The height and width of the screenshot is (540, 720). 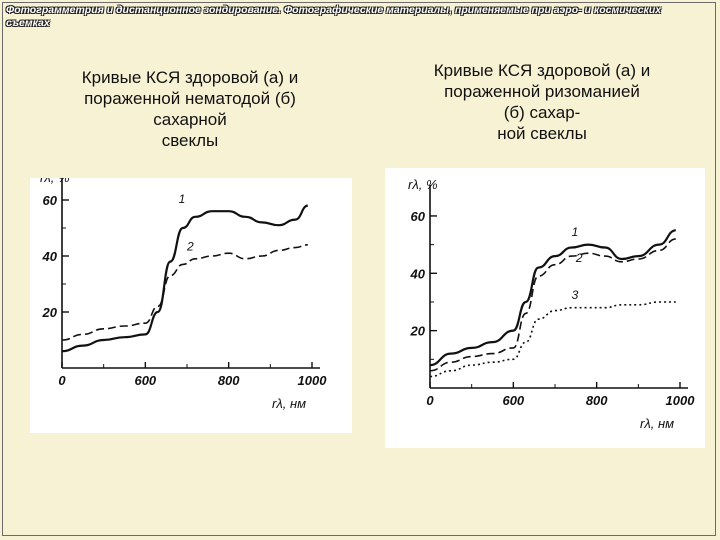 What do you see at coordinates (190, 77) in the screenshot?
I see `left-caption-line: Кривые КСЯ здоровой (а) и` at bounding box center [190, 77].